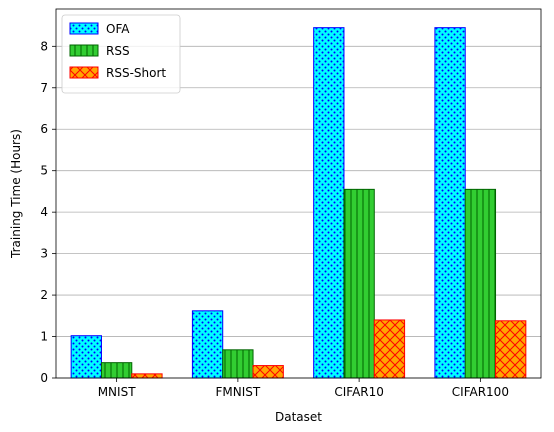 This screenshot has width=554, height=432. I want to click on y-tick-label: 7, so click(44, 88).